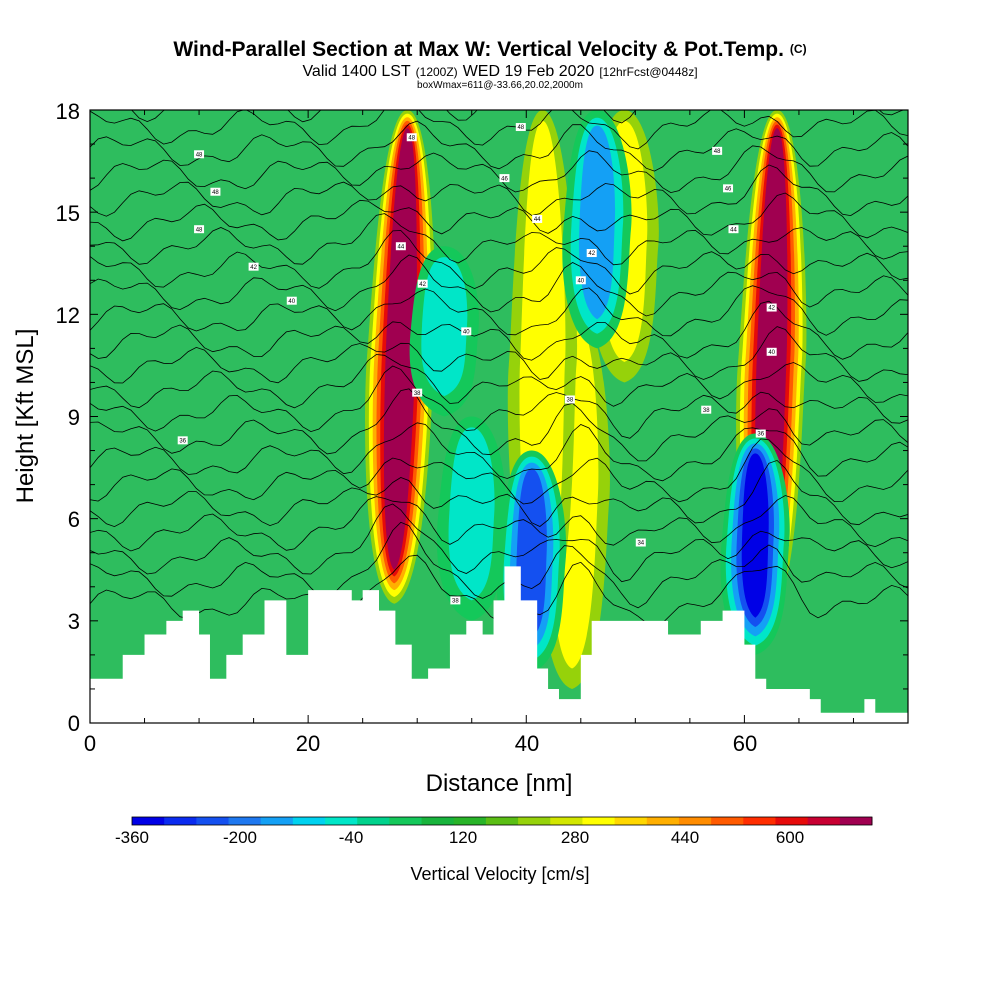 This screenshot has height=1000, width=1000. I want to click on contour-label-3: 42, so click(253, 266).